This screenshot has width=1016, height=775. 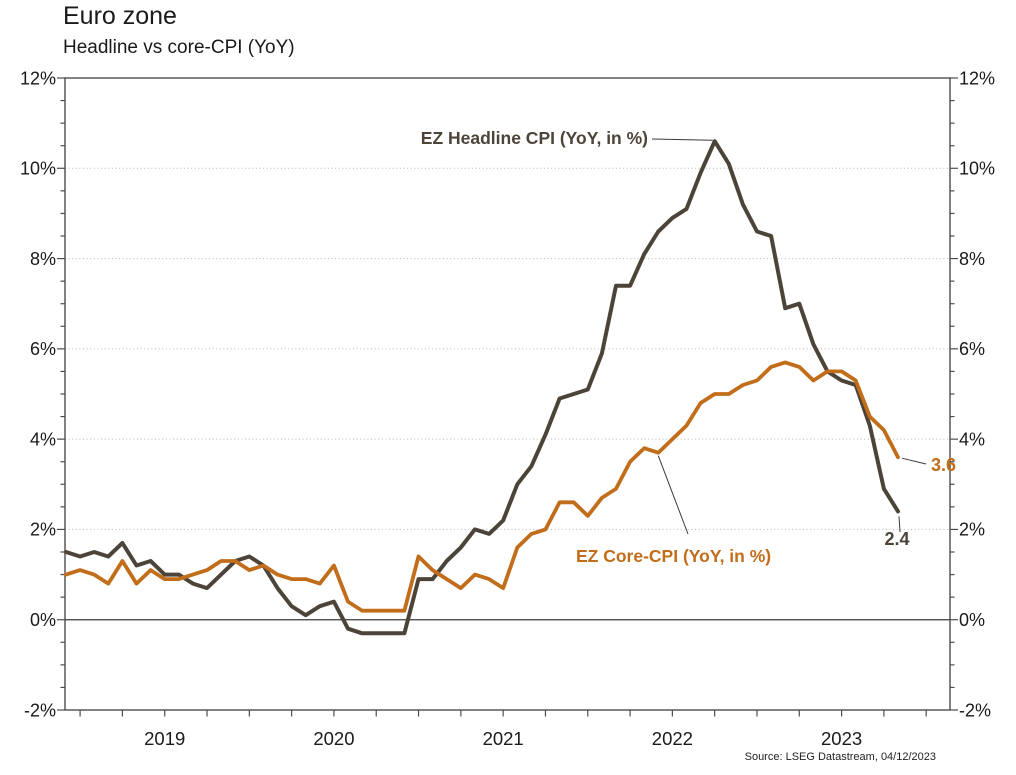 What do you see at coordinates (534, 138) in the screenshot?
I see `series-label-headline: EZ Headline CPI (YoY, in %)` at bounding box center [534, 138].